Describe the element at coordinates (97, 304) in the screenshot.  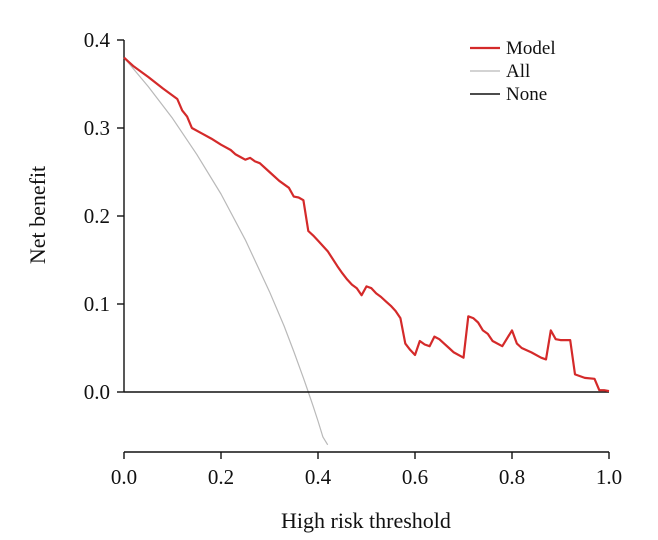
I see `y-tick-label: 0.1` at that location.